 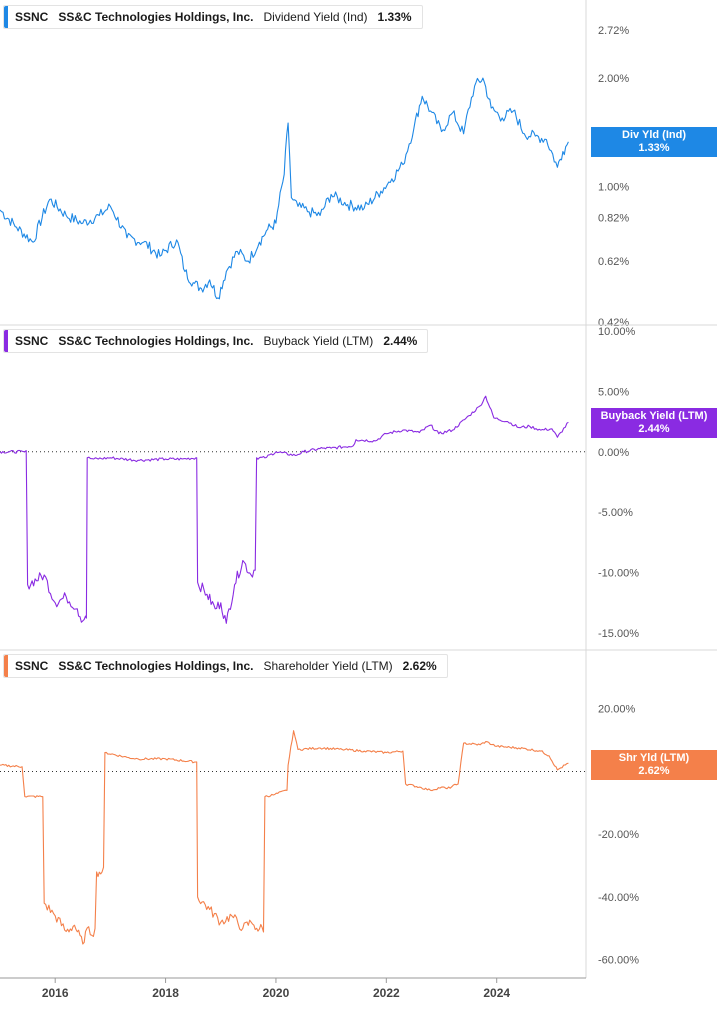 I want to click on dividend-badge-title: Div Yld (Ind), so click(x=654, y=135).